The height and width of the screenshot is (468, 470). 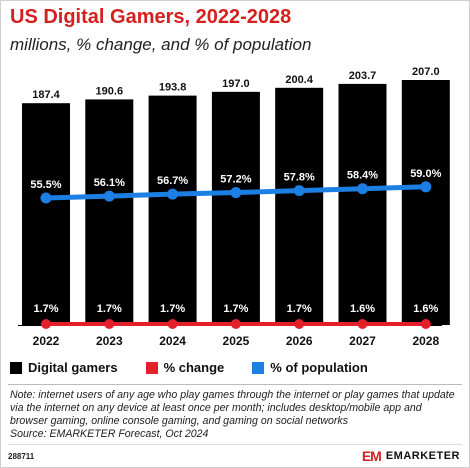 I want to click on bar-label-2024: 193.8, so click(x=173, y=88).